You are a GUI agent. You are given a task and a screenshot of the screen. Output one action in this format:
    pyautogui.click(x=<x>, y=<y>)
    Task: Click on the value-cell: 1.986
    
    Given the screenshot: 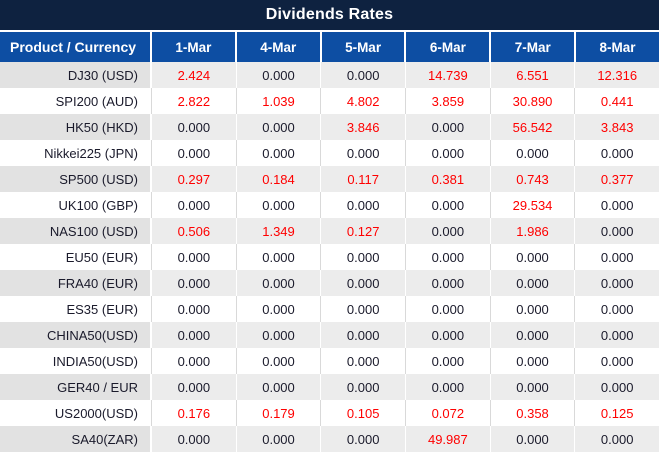 What is the action you would take?
    pyautogui.click(x=533, y=231)
    